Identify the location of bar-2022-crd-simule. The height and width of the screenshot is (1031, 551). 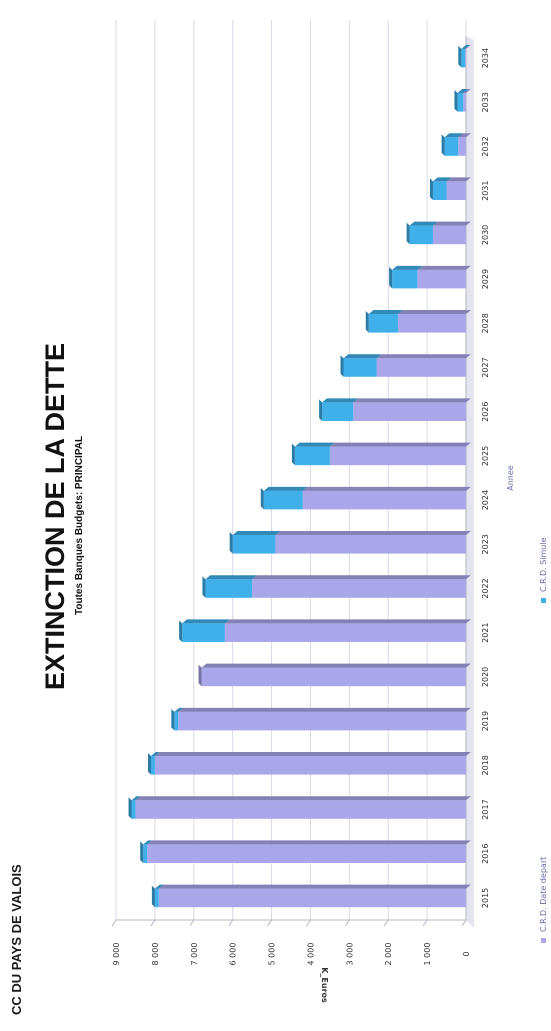
(231, 586).